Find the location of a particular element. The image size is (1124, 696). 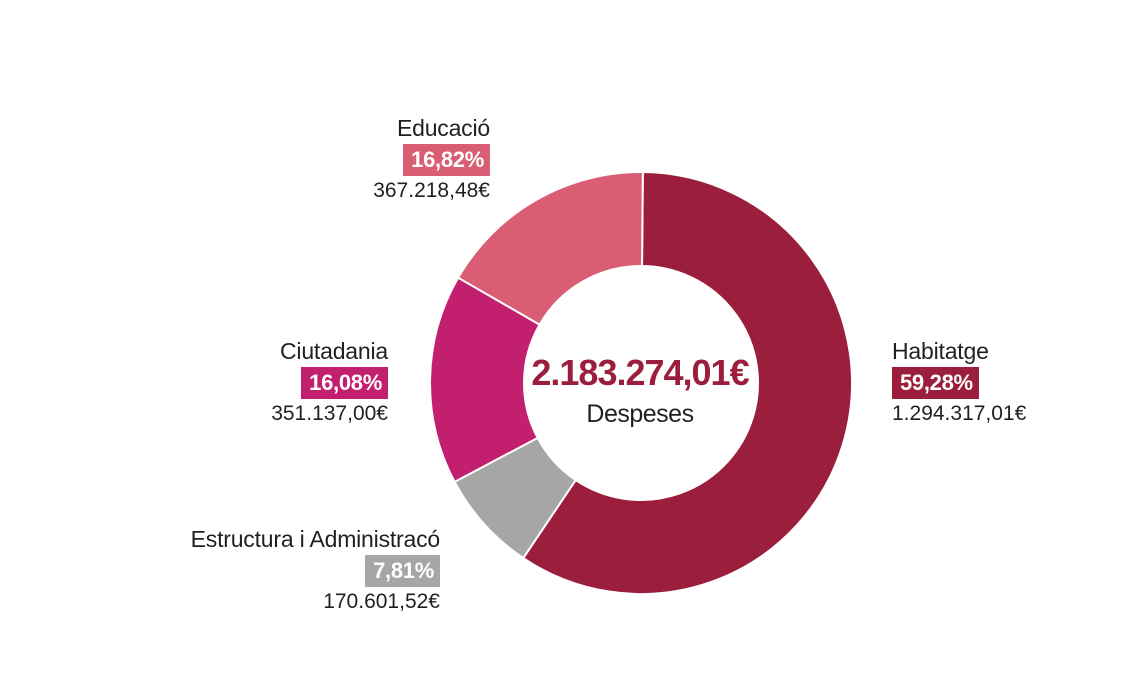

slice-percent: 7,81% is located at coordinates (402, 571).